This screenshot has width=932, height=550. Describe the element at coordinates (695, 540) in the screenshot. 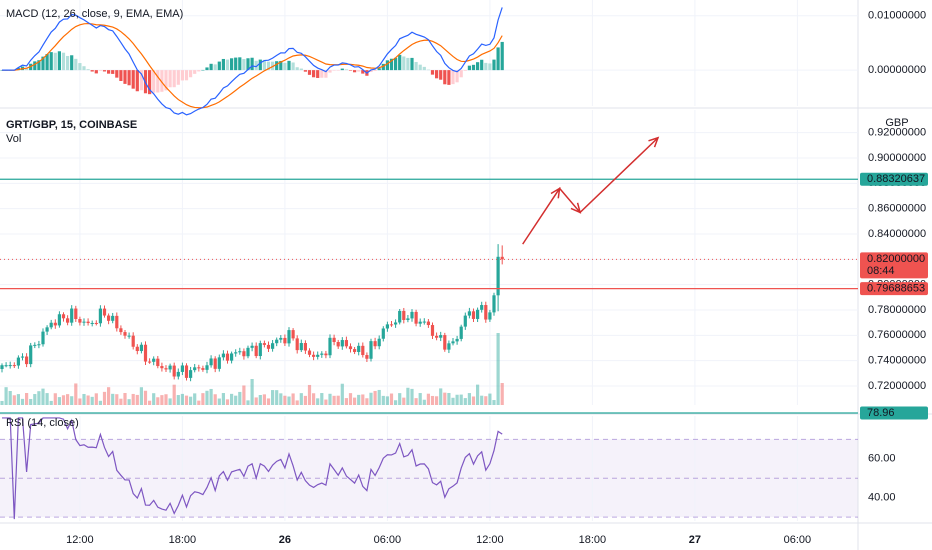

I see `time-axis-tick: 27` at that location.